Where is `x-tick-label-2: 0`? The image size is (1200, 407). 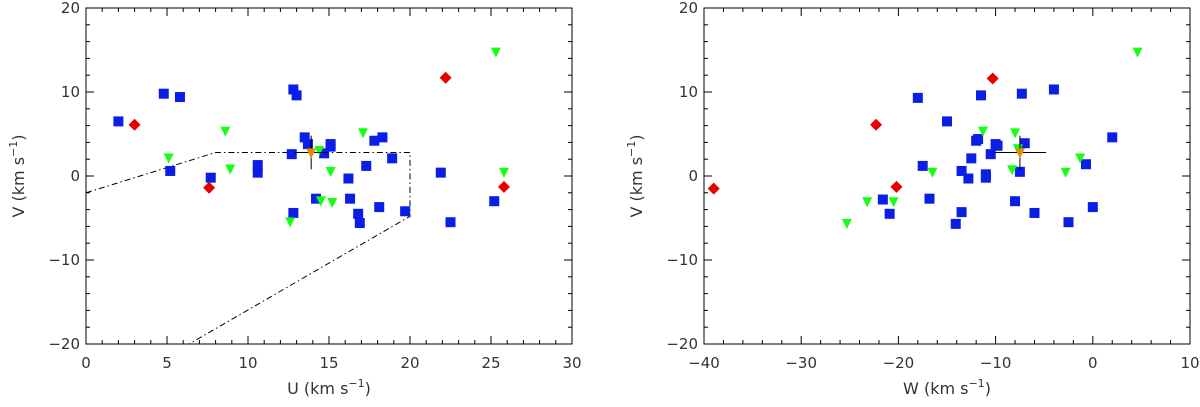 x-tick-label-2: 0 is located at coordinates (1093, 363).